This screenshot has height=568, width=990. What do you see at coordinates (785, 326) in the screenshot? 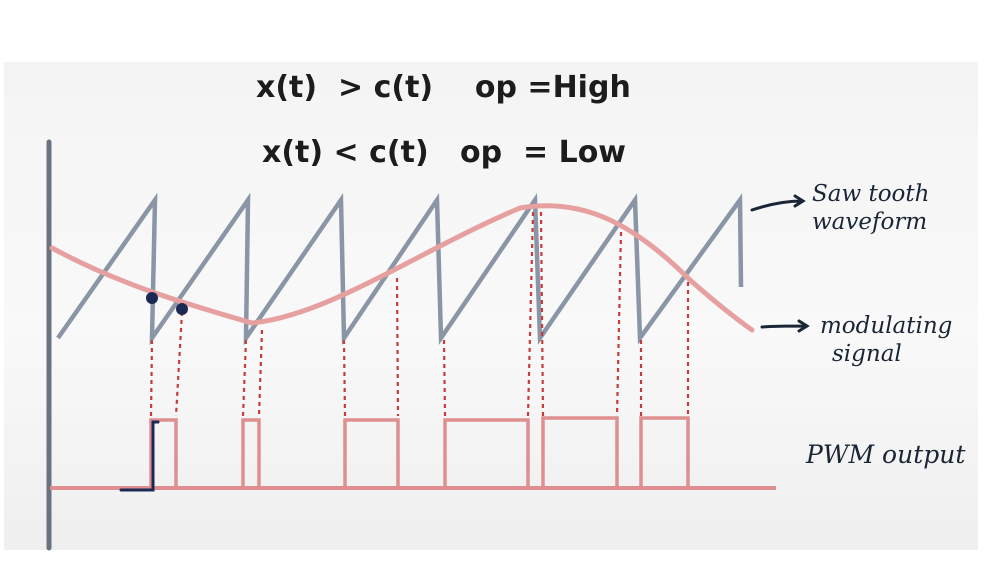
I see `modulating-arrow-icon` at bounding box center [785, 326].